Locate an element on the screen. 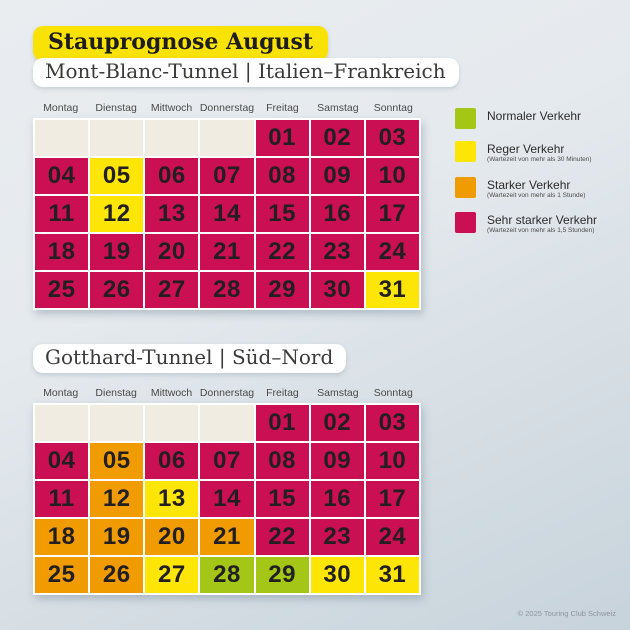 The width and height of the screenshot is (630, 630). legend-swatch-reger is located at coordinates (465, 151).